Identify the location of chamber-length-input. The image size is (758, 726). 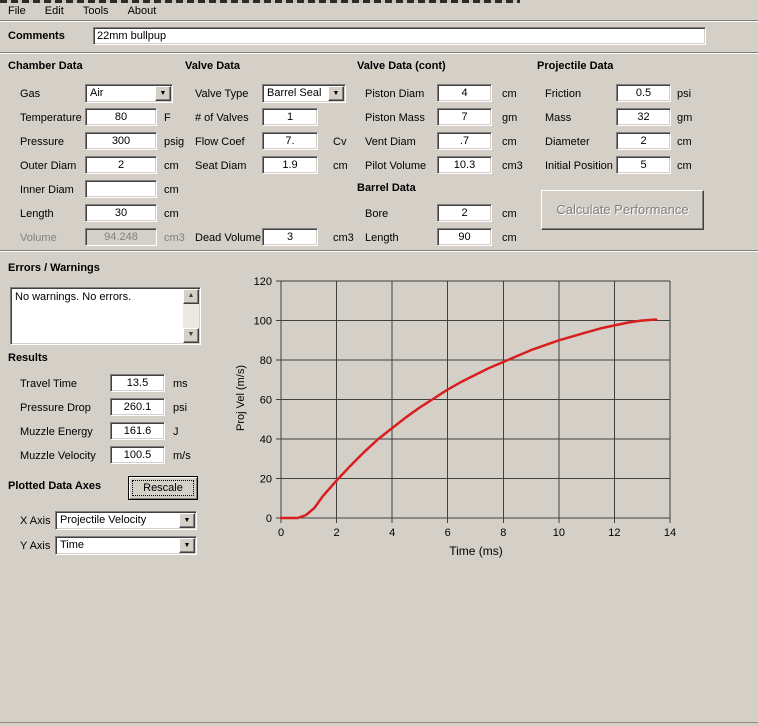
(121, 213).